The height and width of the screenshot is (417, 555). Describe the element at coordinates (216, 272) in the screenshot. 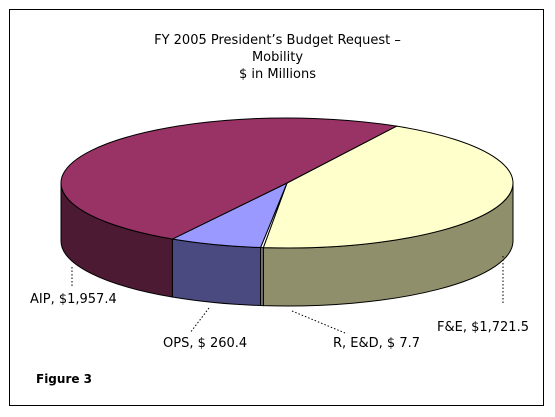

I see `pie-side-ops` at that location.